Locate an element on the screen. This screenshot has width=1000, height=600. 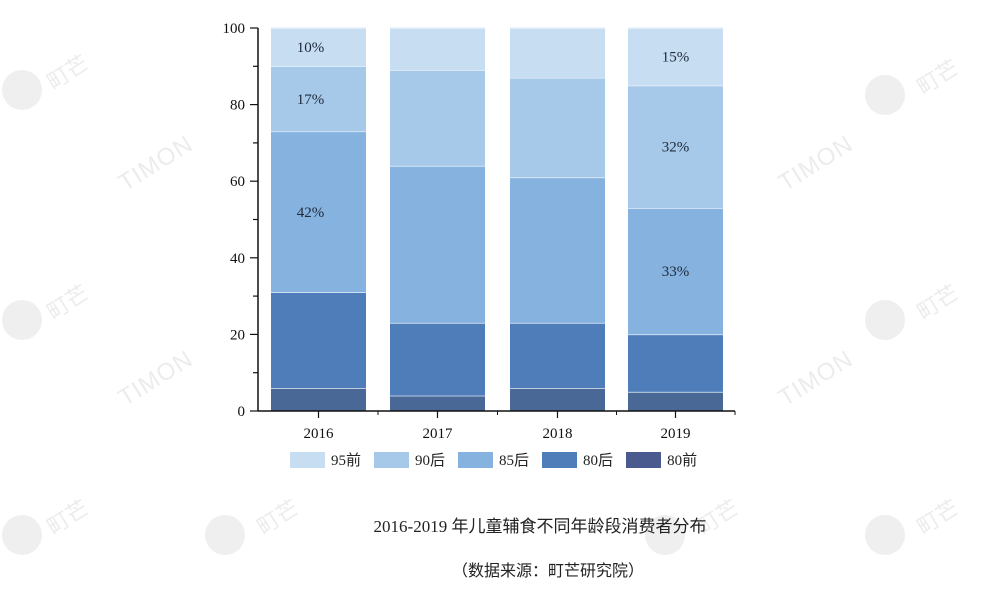
x-tick-label: 2018 is located at coordinates (558, 434).